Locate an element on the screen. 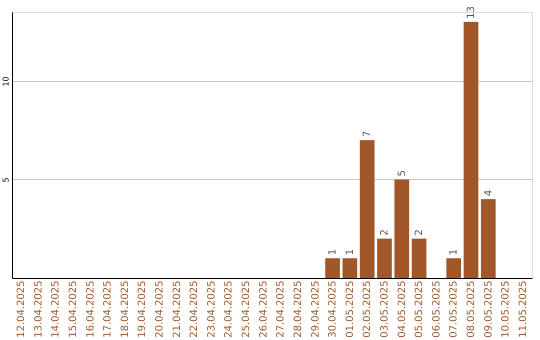  data-label: 13 is located at coordinates (471, 12).